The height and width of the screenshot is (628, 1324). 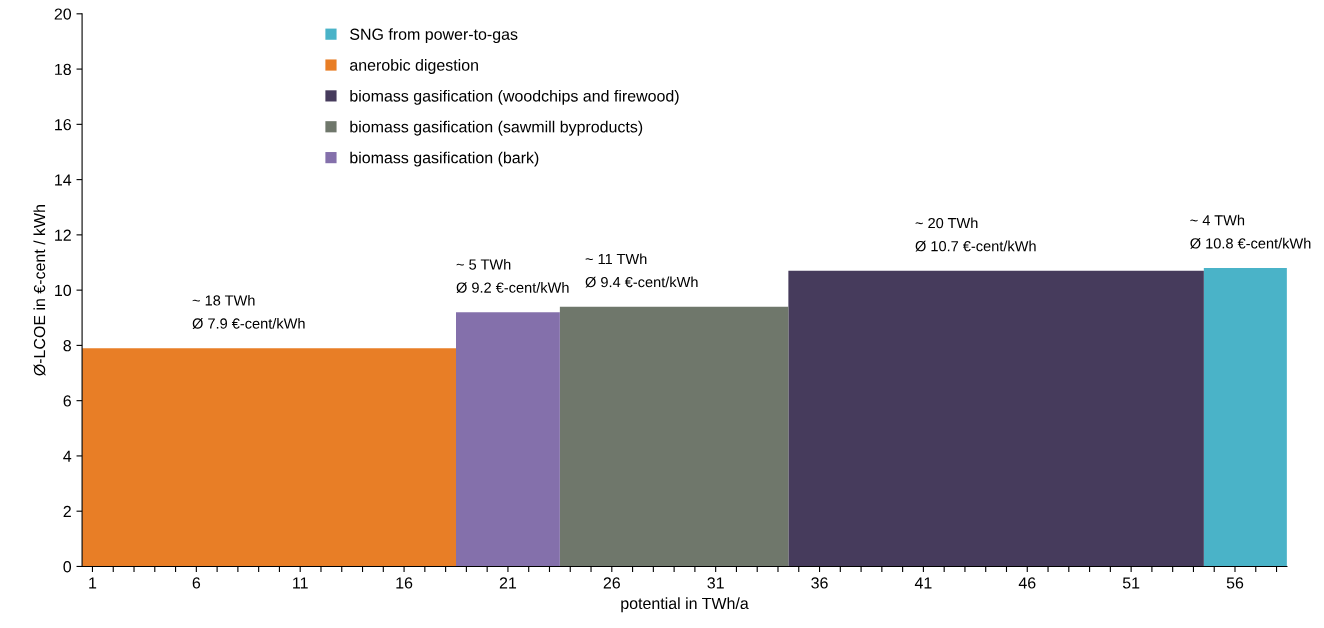 I want to click on y-tick-label: 18, so click(x=63, y=69).